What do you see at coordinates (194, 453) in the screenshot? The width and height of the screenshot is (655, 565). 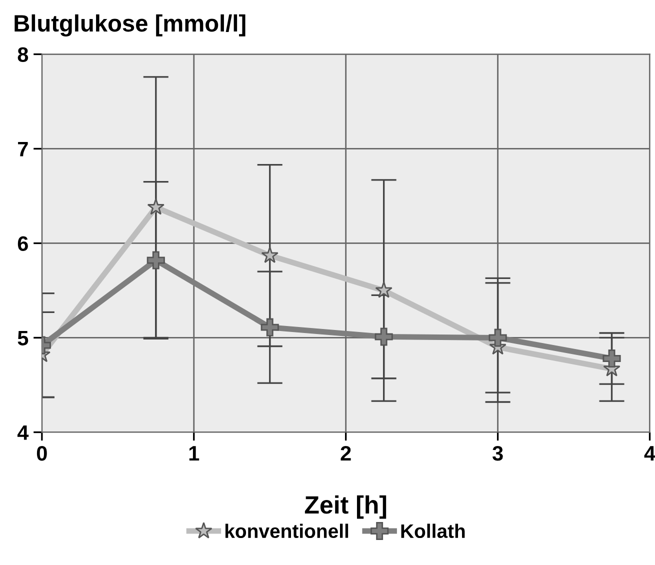 I see `x-tick-label: 1` at bounding box center [194, 453].